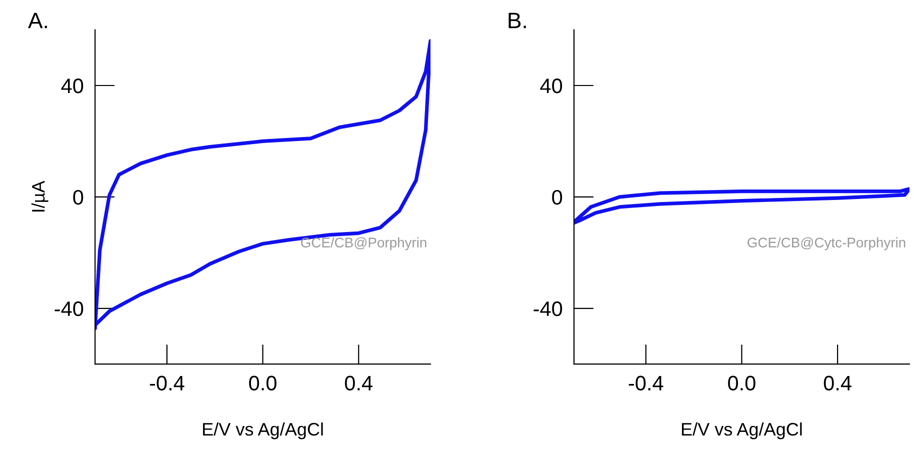  What do you see at coordinates (363, 243) in the screenshot?
I see `annotation: GCE/CB@Porphyrin` at bounding box center [363, 243].